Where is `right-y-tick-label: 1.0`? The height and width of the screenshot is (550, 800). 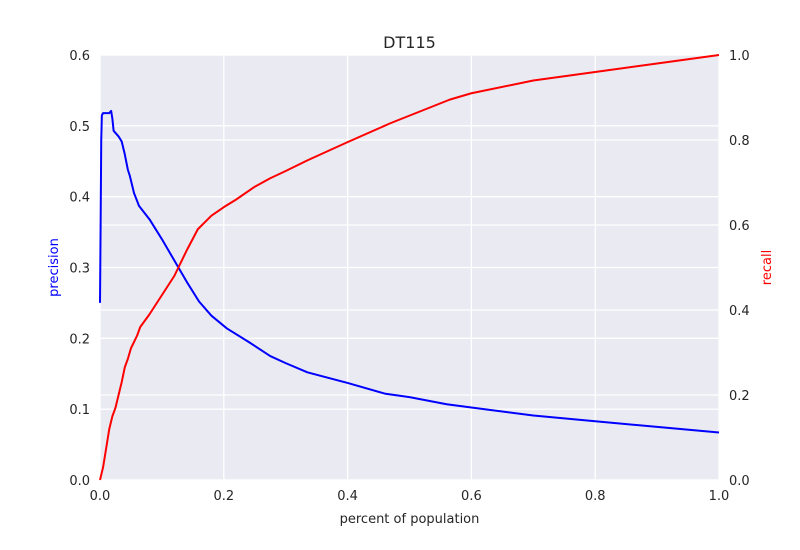
right-y-tick-label: 1.0 is located at coordinates (739, 56).